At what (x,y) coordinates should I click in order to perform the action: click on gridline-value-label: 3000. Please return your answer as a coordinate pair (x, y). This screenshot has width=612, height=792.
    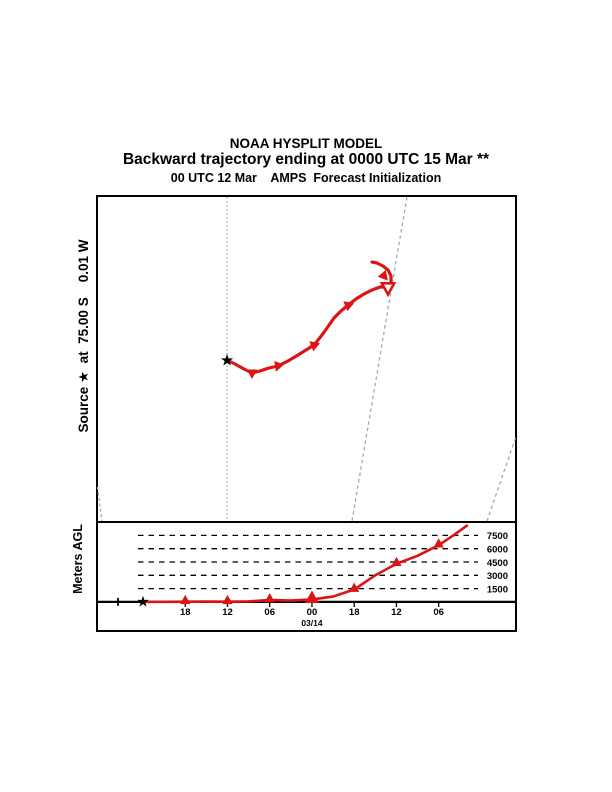
    Looking at the image, I should click on (497, 576).